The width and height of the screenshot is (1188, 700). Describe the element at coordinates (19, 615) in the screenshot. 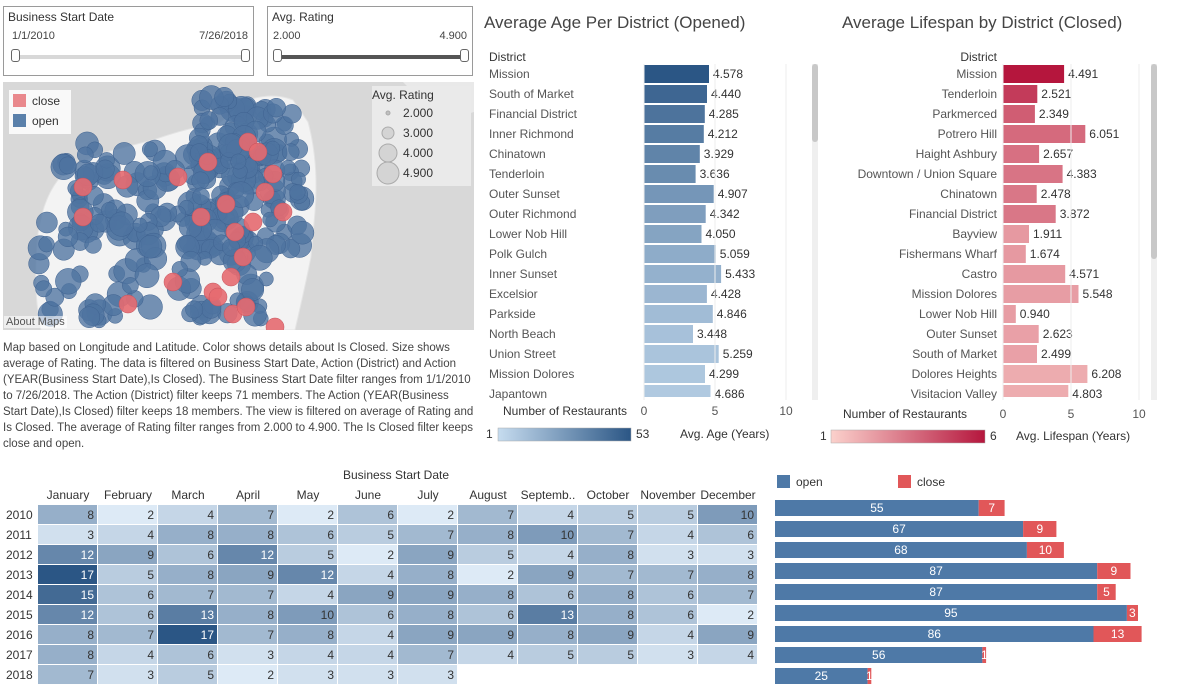

I see `heatmap-year-label: 2015` at that location.